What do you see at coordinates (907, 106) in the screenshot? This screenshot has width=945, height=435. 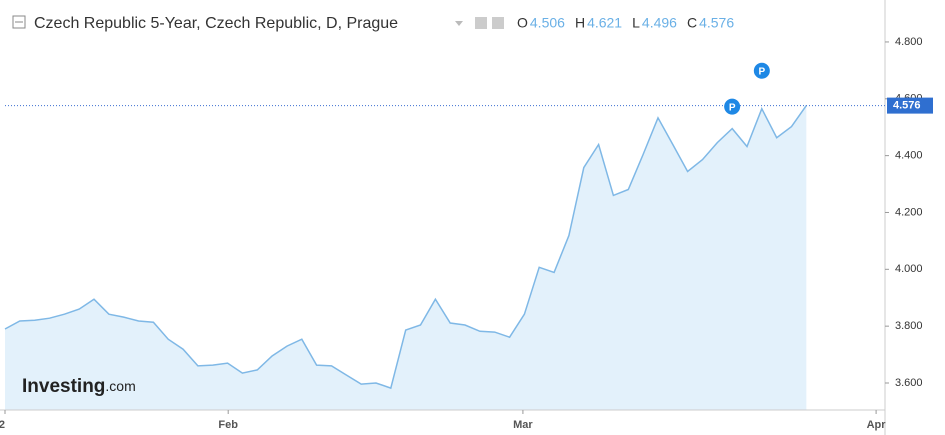 I see `last-price-label: 4.576` at bounding box center [907, 106].